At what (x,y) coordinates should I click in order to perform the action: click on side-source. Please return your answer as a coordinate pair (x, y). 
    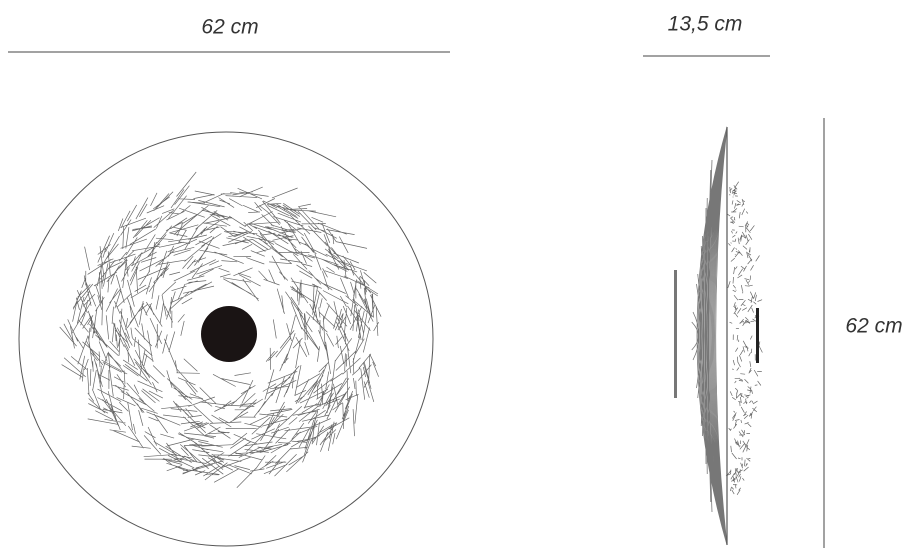
    Looking at the image, I should click on (757, 335).